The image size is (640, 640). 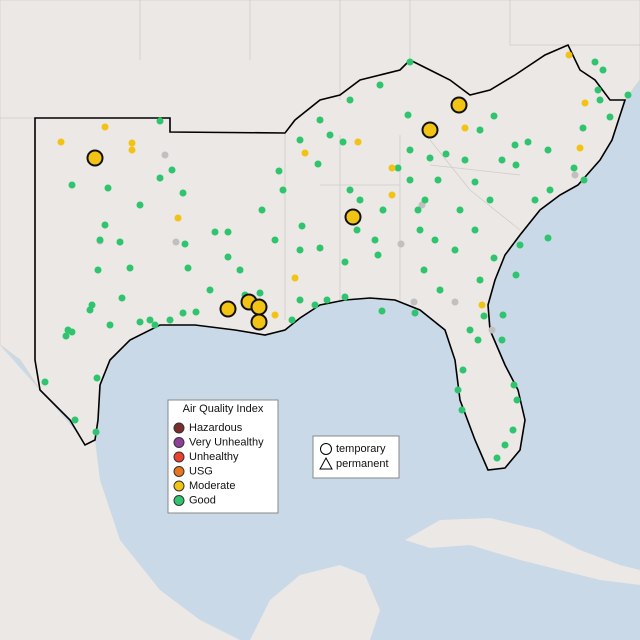 What do you see at coordinates (356, 457) in the screenshot?
I see `shape-legend-box` at bounding box center [356, 457].